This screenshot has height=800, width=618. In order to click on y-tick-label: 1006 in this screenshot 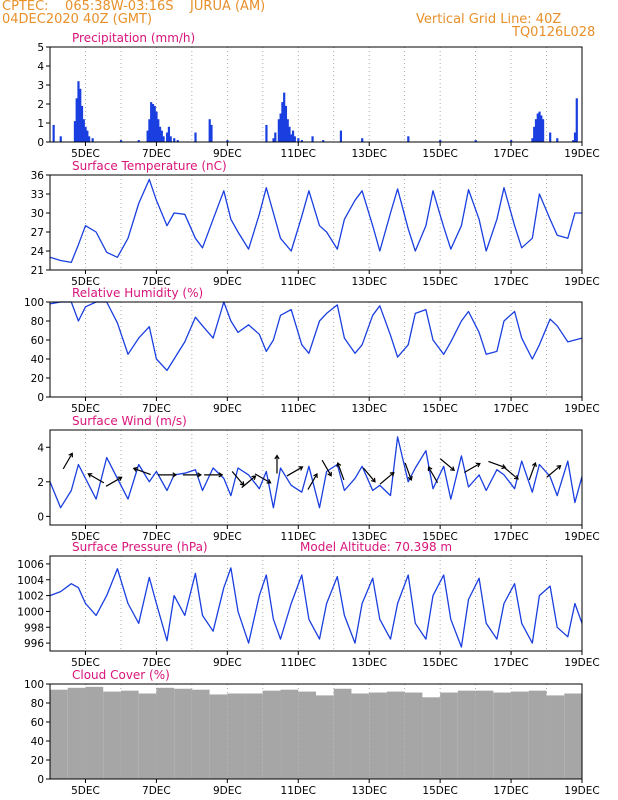, I will do `click(30, 565)`.